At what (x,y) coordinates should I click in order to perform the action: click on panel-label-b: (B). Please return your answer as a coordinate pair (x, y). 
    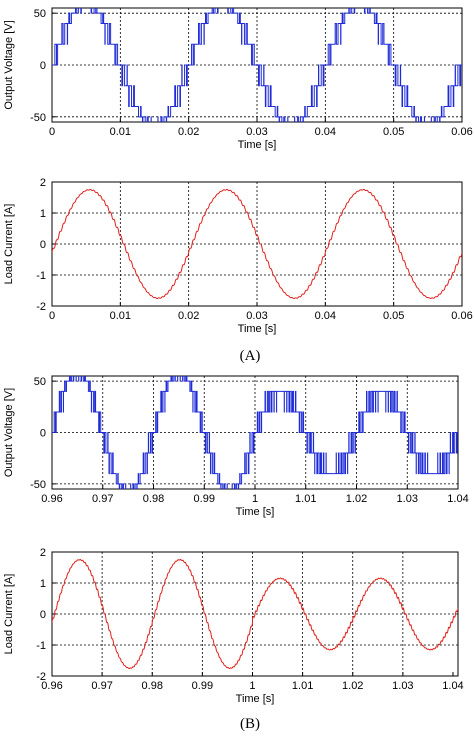
    Looking at the image, I should click on (250, 724).